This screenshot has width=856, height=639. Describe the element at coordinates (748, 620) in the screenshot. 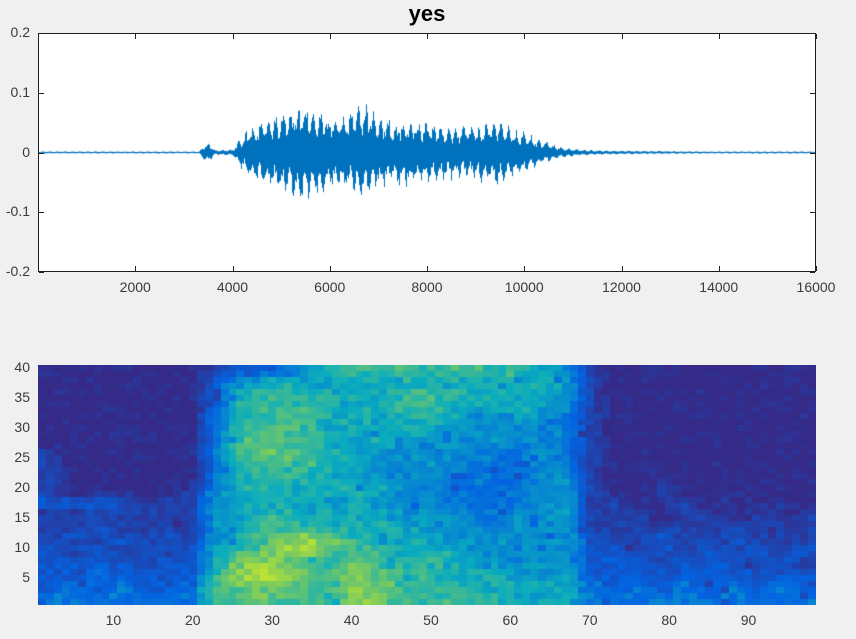

I see `spectrogram-x-tick-label: 90` at that location.